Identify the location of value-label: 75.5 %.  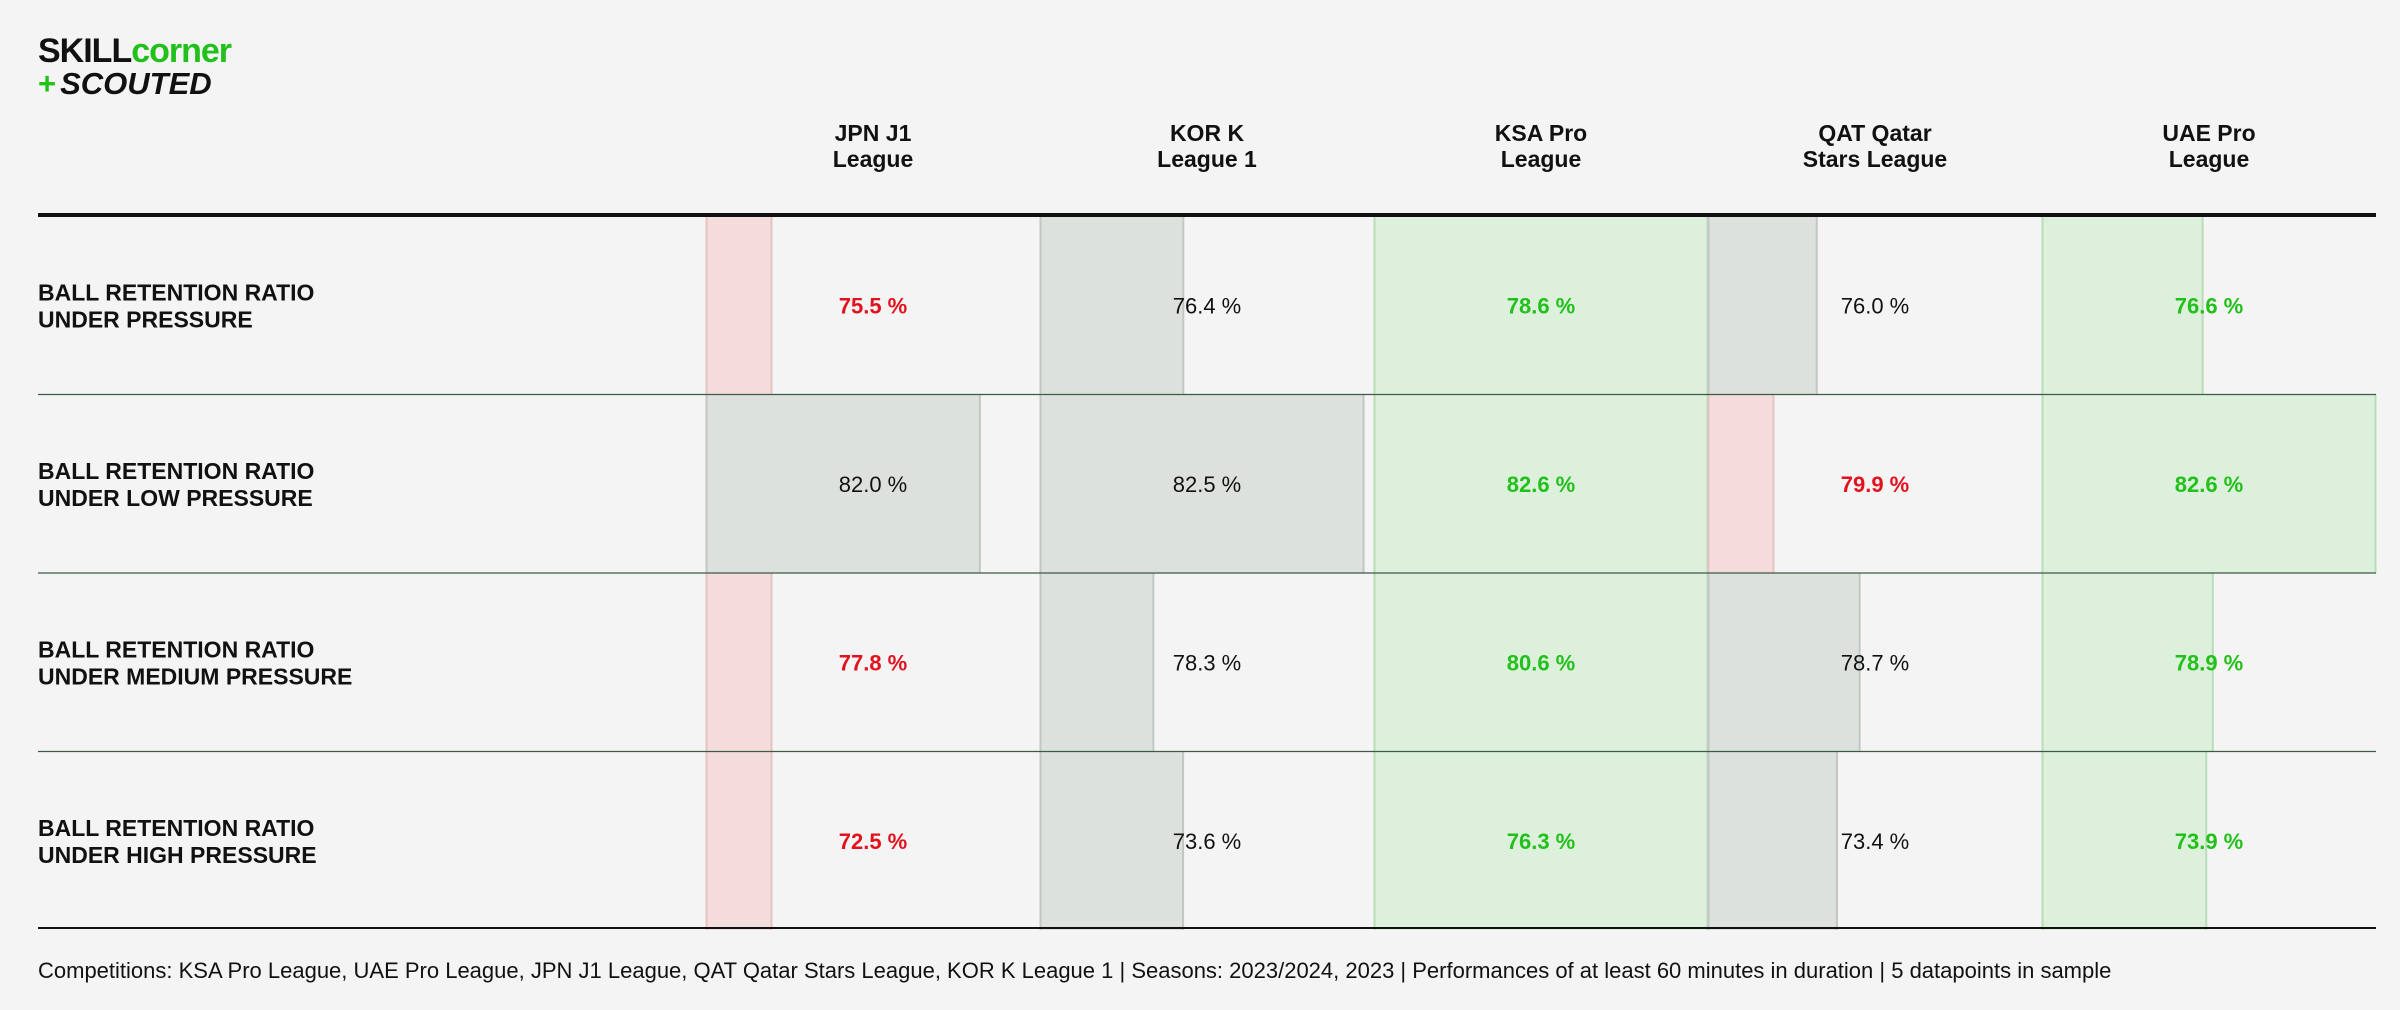
(873, 305).